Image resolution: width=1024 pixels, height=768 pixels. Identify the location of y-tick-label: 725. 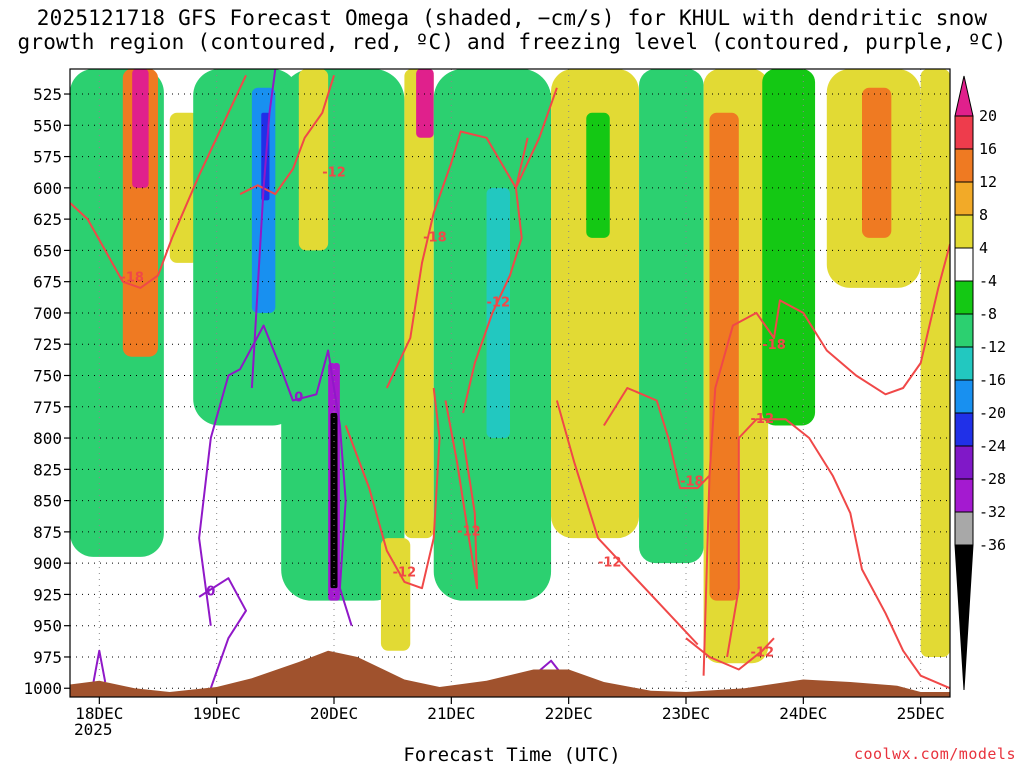
(47, 344).